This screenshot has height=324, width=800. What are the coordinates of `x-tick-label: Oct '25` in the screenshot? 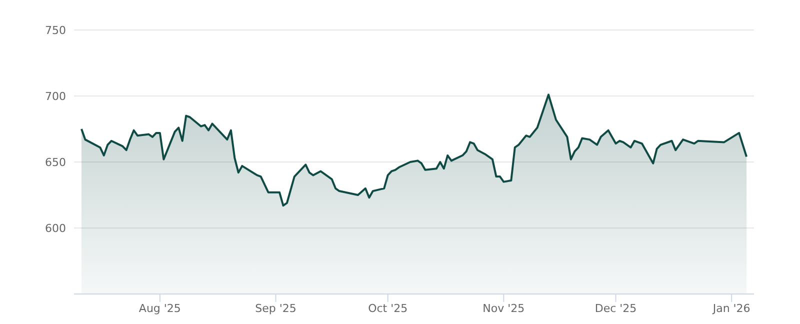 It's located at (388, 308).